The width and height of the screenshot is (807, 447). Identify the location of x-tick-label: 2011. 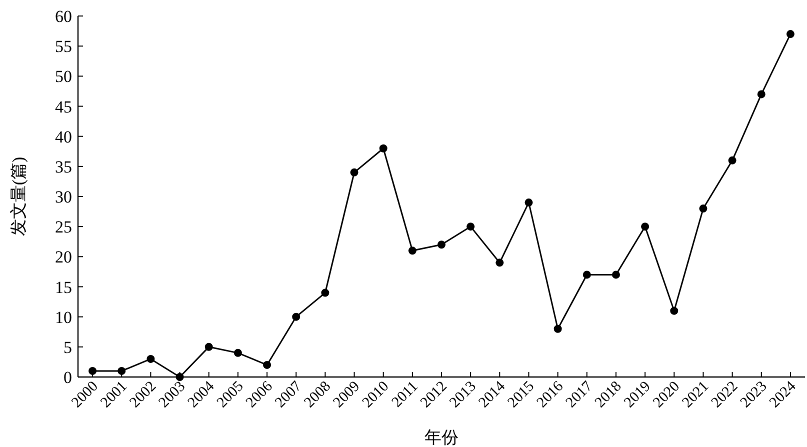
(405, 394).